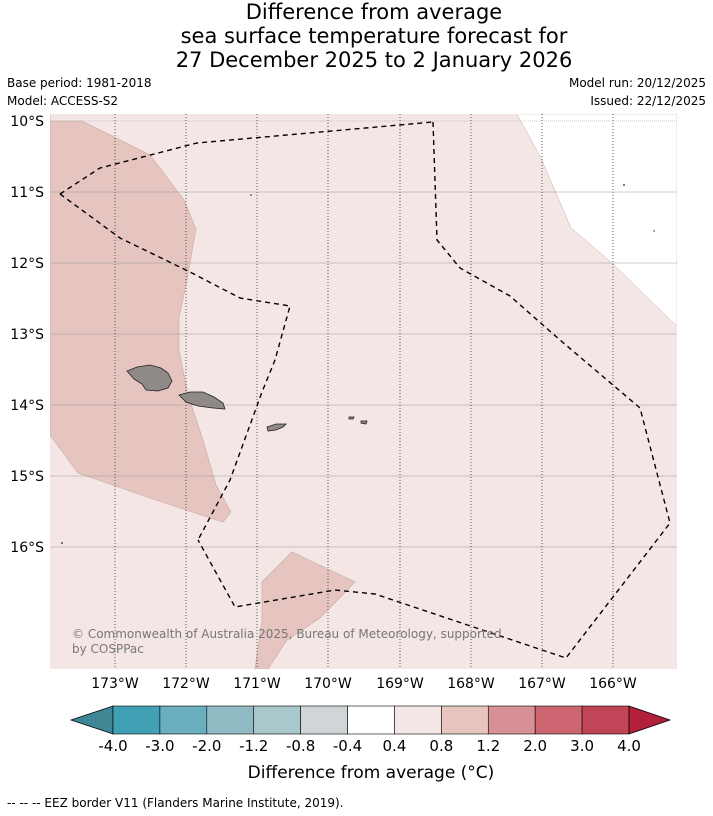  What do you see at coordinates (364, 422) in the screenshot?
I see `tau-island` at bounding box center [364, 422].